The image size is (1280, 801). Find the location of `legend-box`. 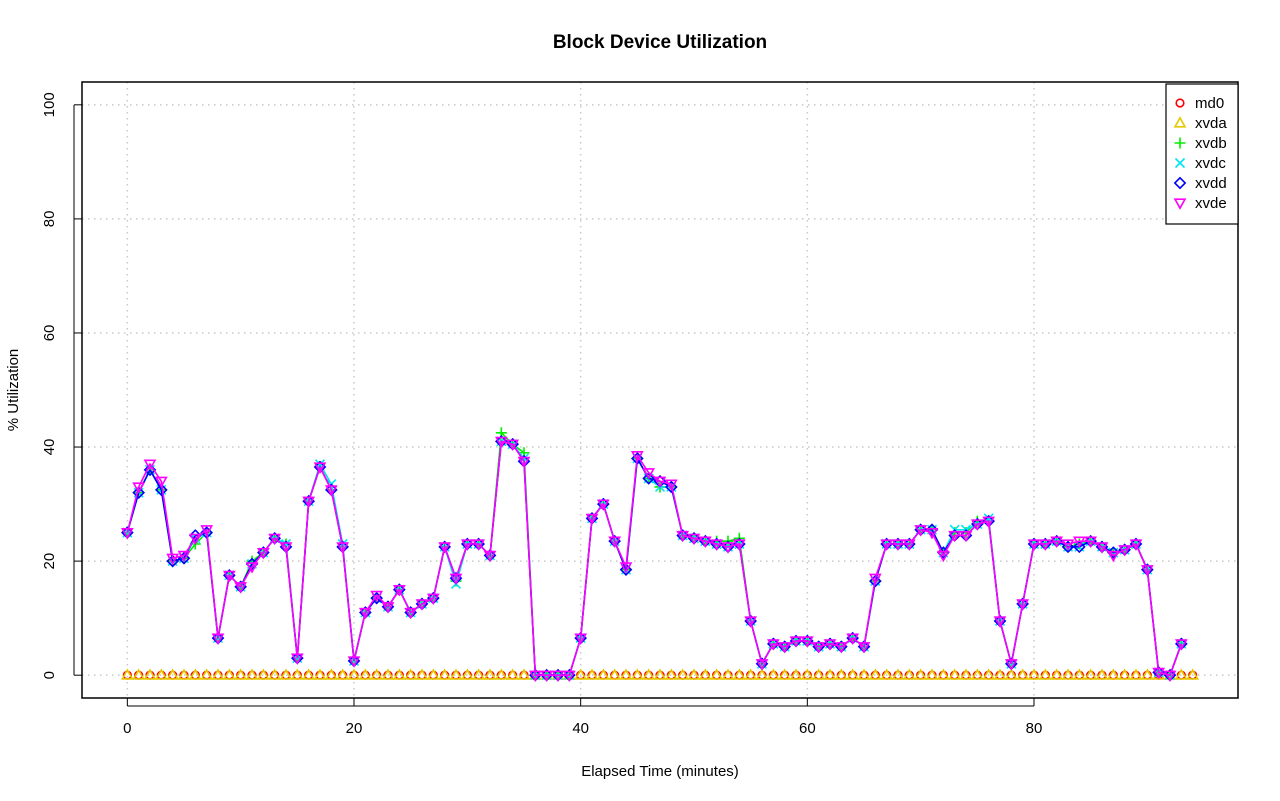

legend-box is located at coordinates (1202, 154).